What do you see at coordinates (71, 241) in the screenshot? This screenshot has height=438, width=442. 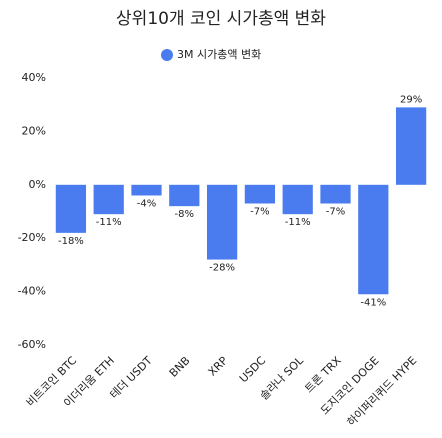 I see `value-label: -18%` at bounding box center [71, 241].